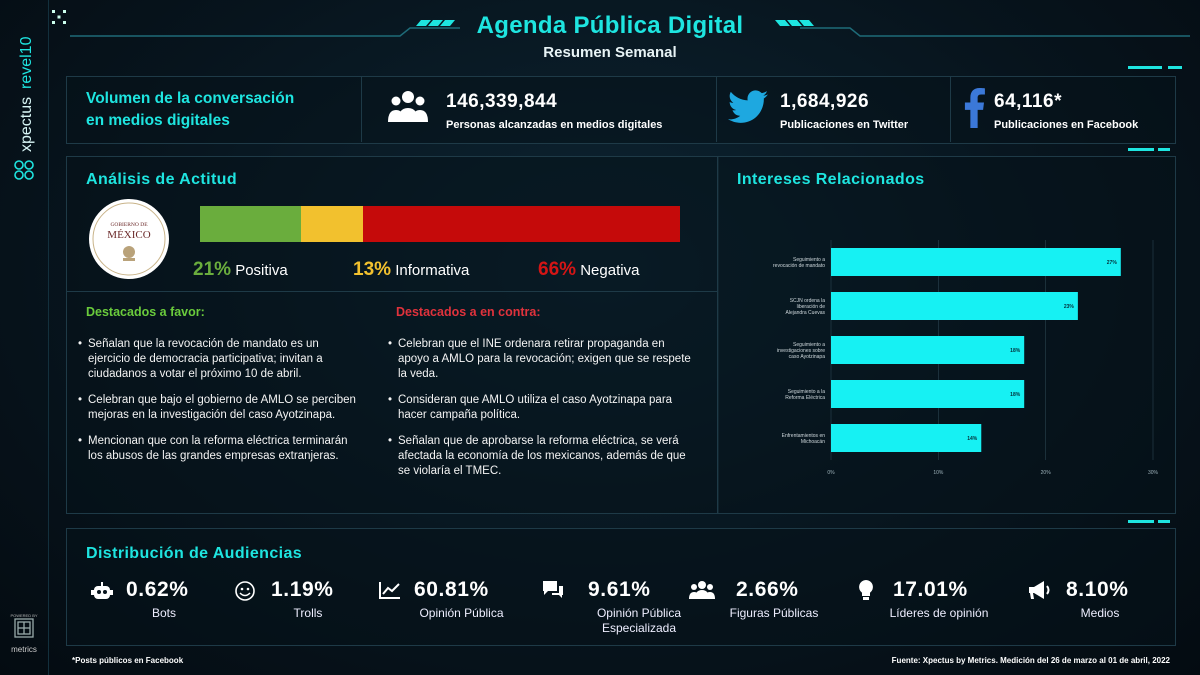 This screenshot has width=1200, height=675. What do you see at coordinates (939, 613) in the screenshot?
I see `opinion-leaders-label: Líderes de opinión` at bounding box center [939, 613].